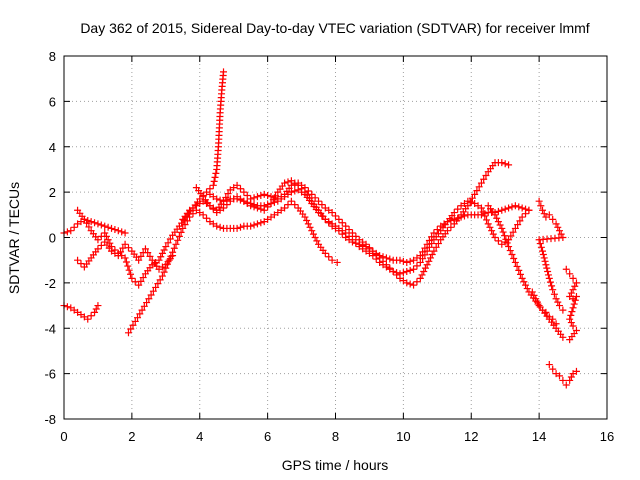 Image resolution: width=640 pixels, height=480 pixels. What do you see at coordinates (335, 465) in the screenshot?
I see `x-axis-label: GPS time / hours` at bounding box center [335, 465].